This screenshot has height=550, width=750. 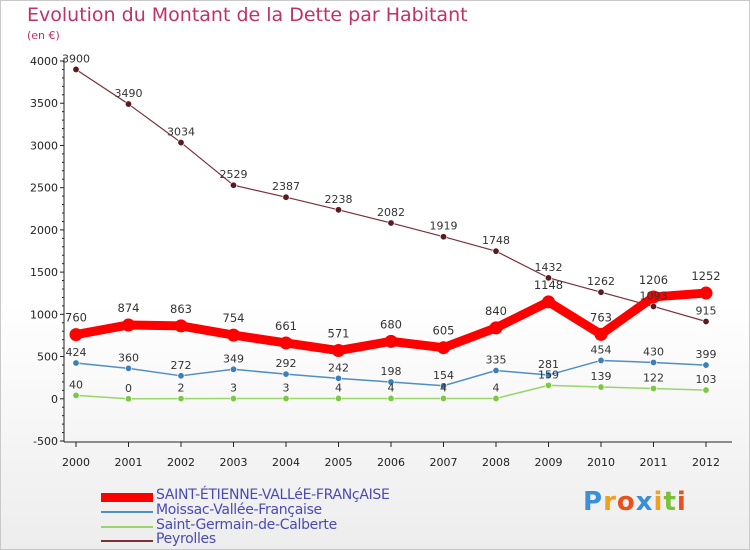 What do you see at coordinates (234, 174) in the screenshot?
I see `data-label: 2529` at bounding box center [234, 174].